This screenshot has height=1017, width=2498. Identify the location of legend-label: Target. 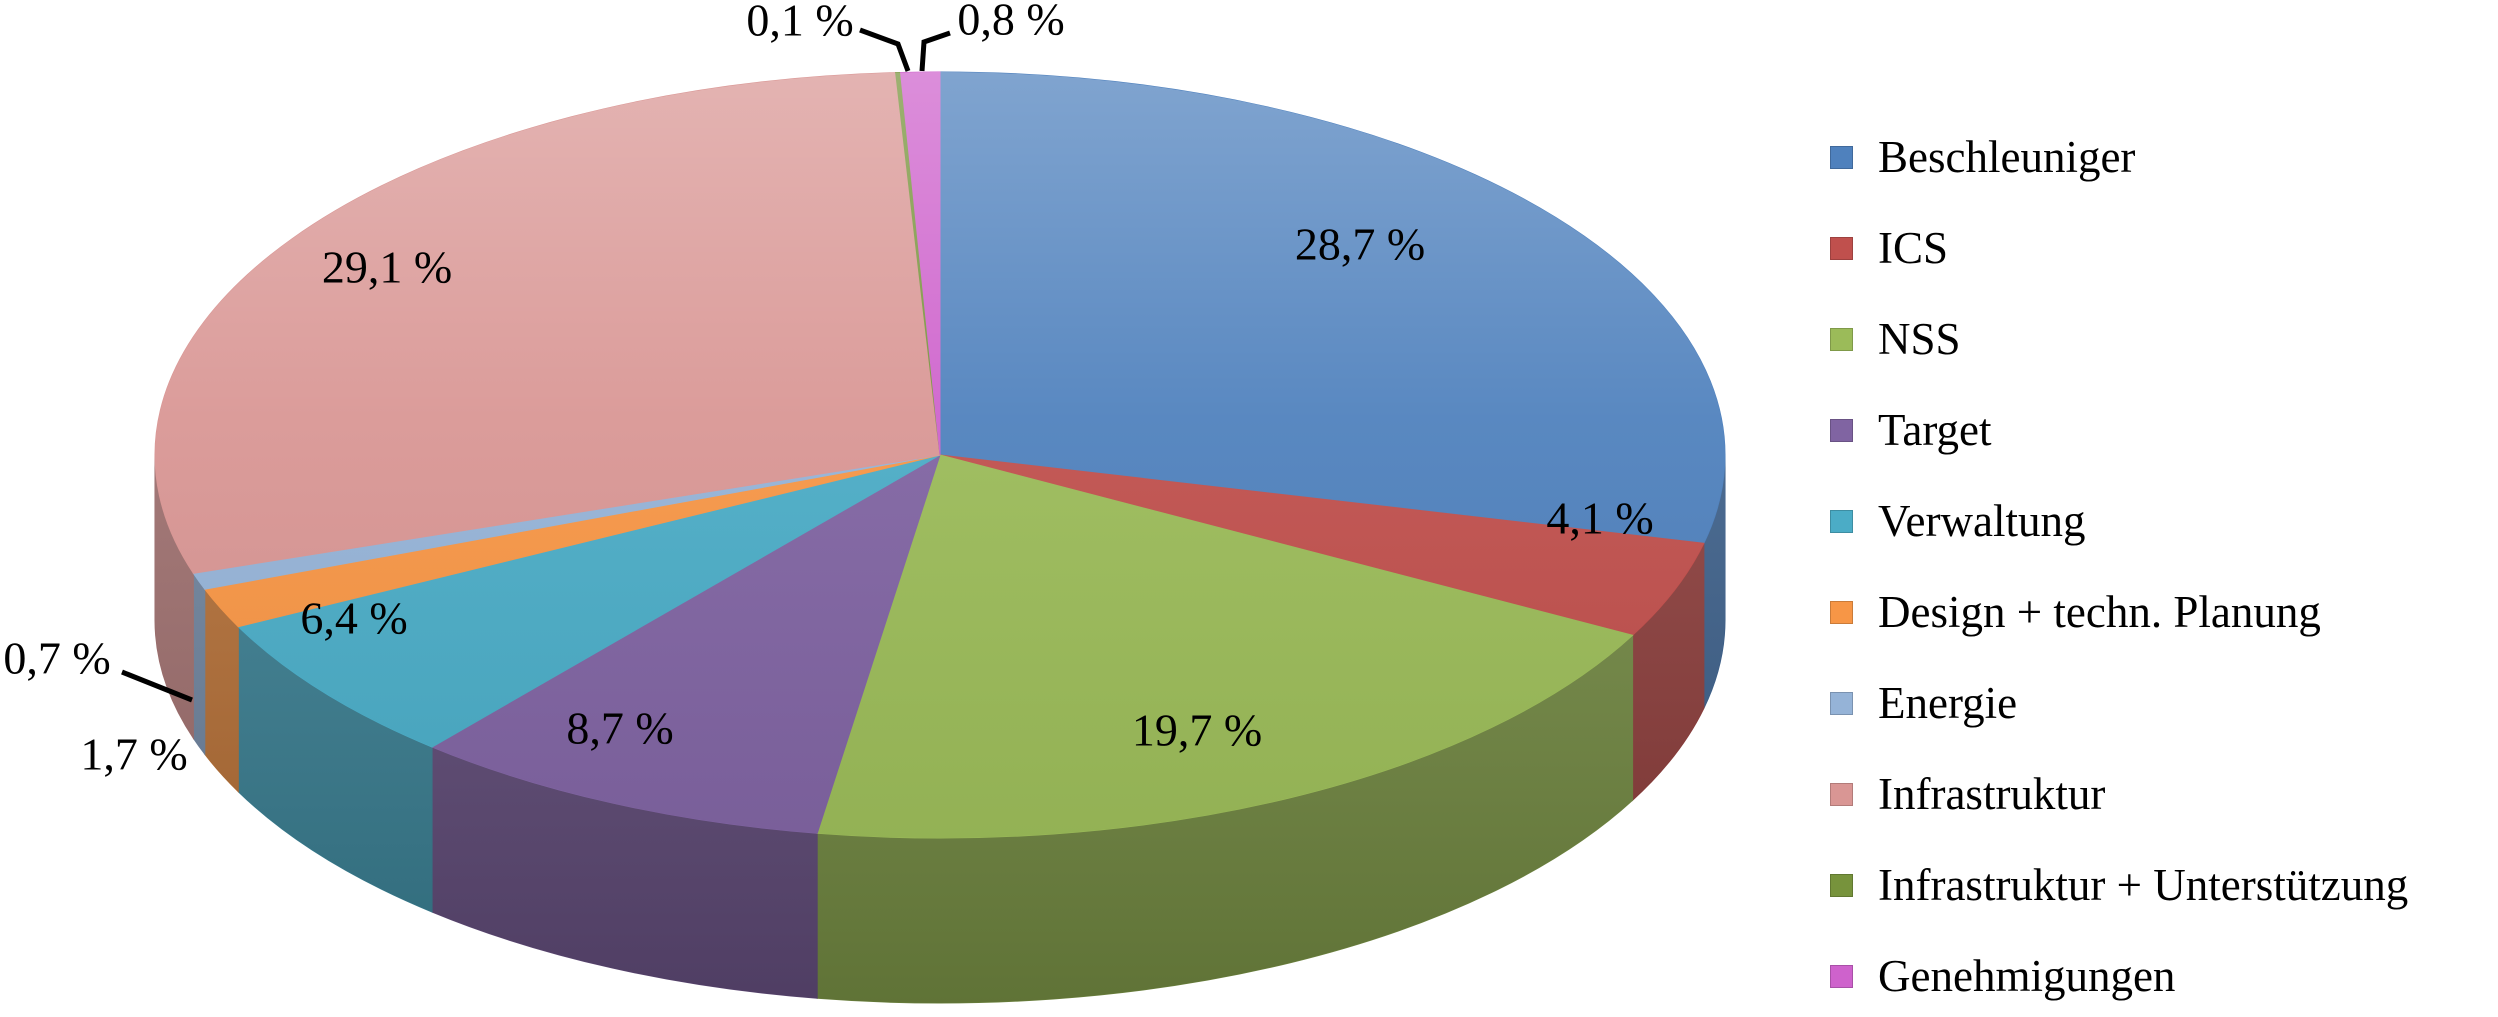
(1935, 430).